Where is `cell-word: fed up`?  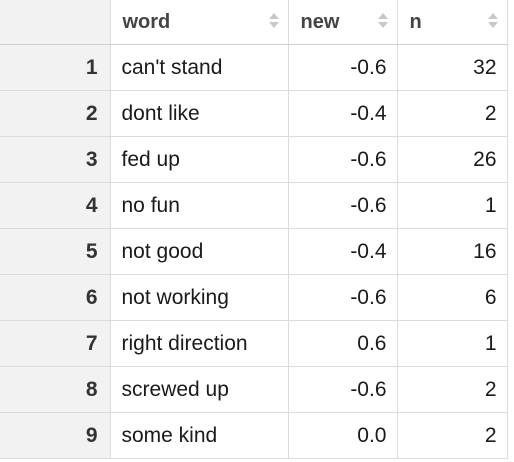
cell-word: fed up is located at coordinates (199, 159).